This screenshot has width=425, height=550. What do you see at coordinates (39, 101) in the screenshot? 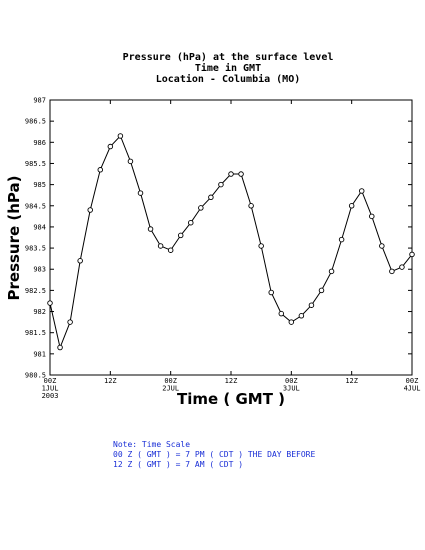
I see `y-tick-label: 987` at bounding box center [39, 101].